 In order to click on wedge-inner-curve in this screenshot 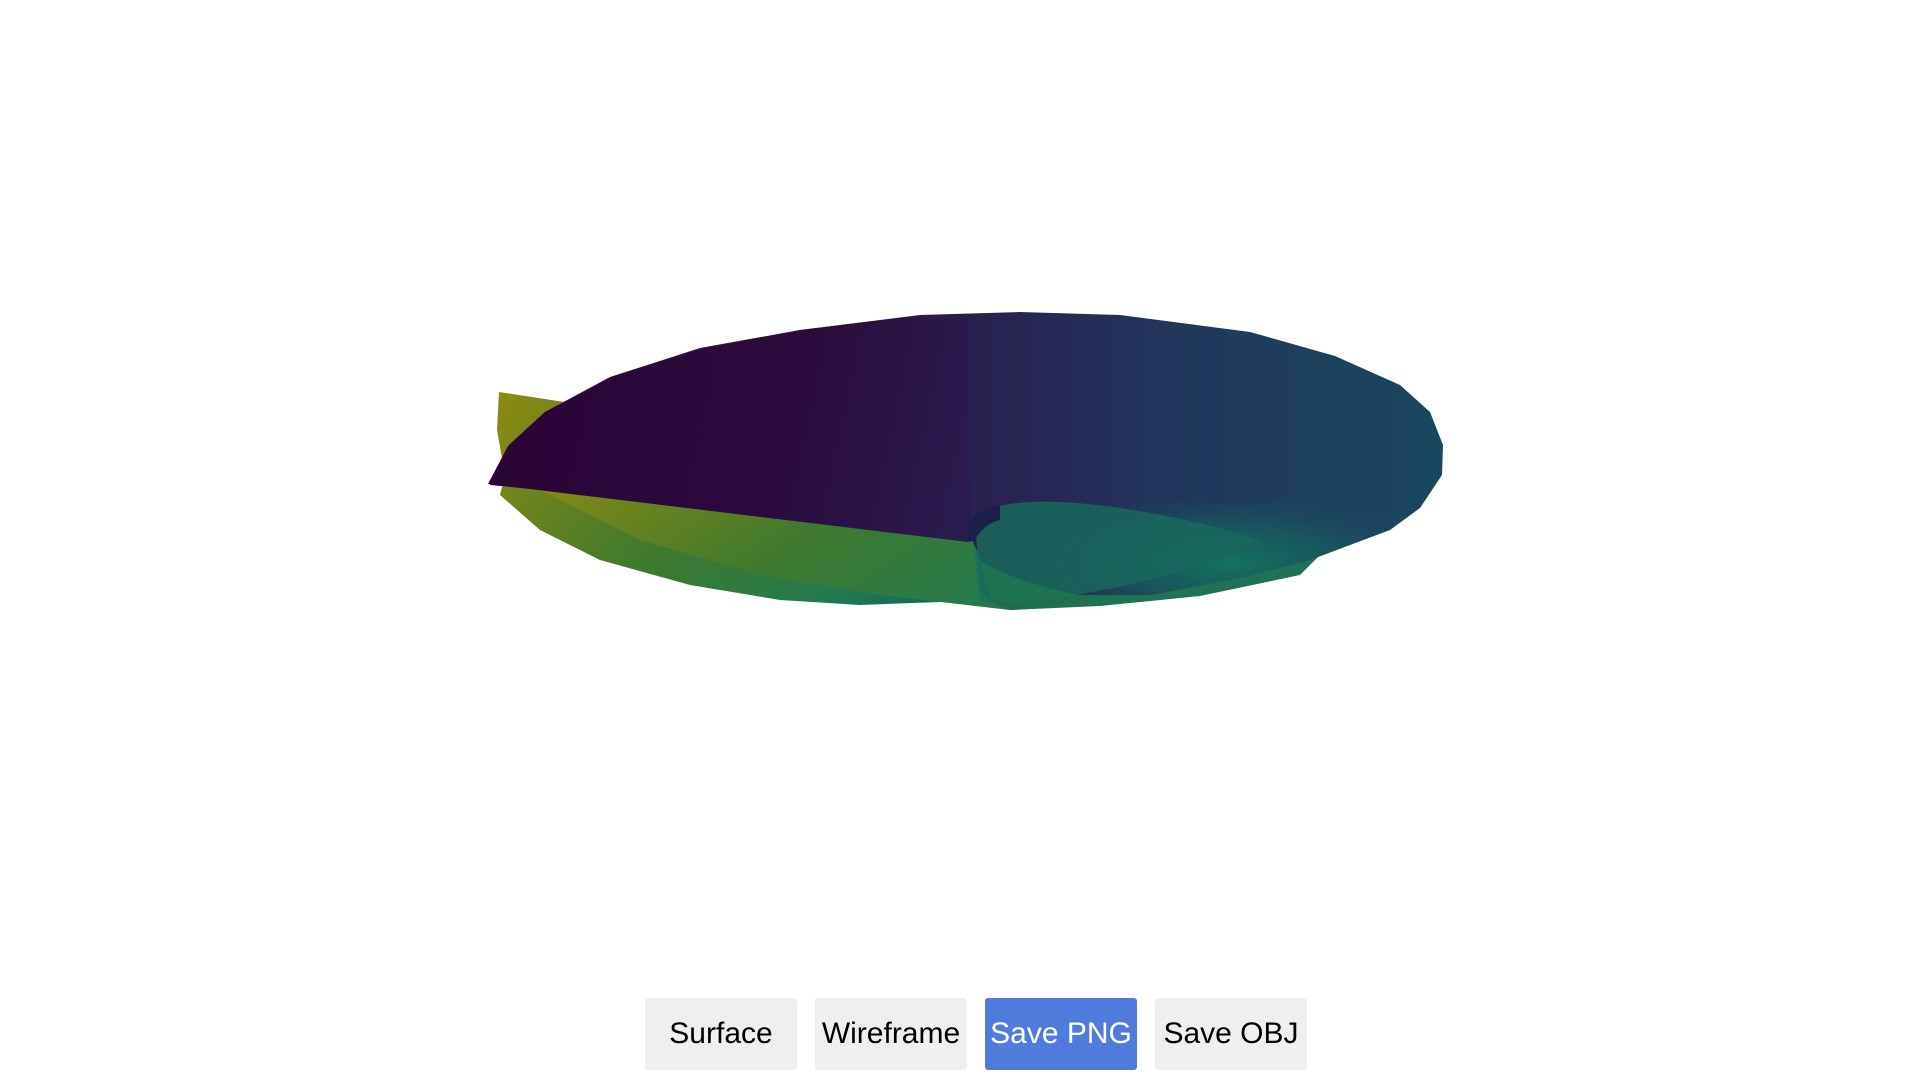, I will do `click(984, 523)`.